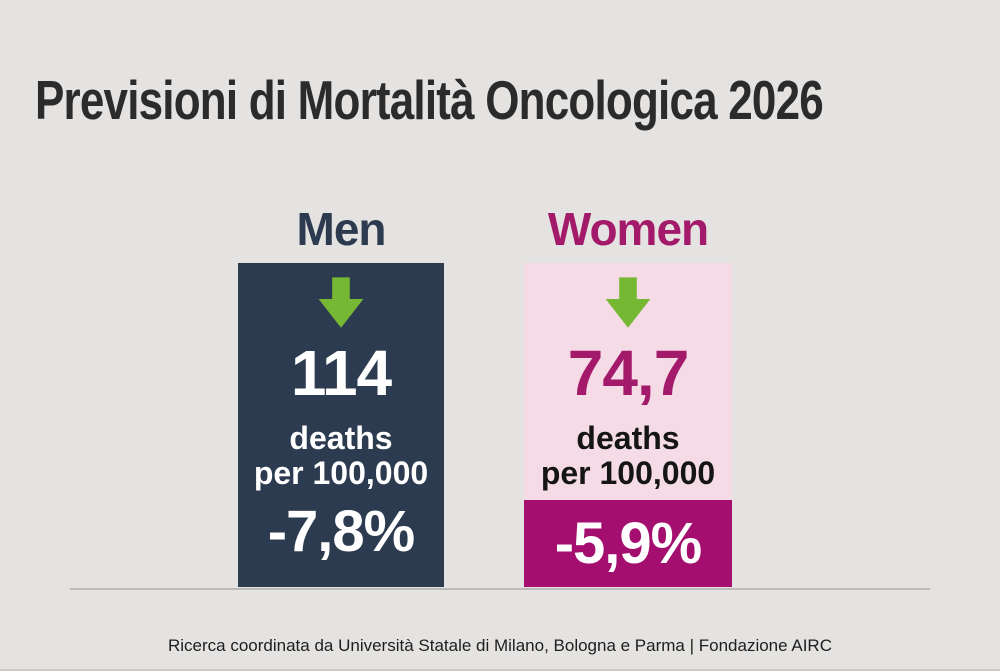 This screenshot has height=671, width=1000. Describe the element at coordinates (341, 373) in the screenshot. I see `men-death-rate-value: 114` at that location.